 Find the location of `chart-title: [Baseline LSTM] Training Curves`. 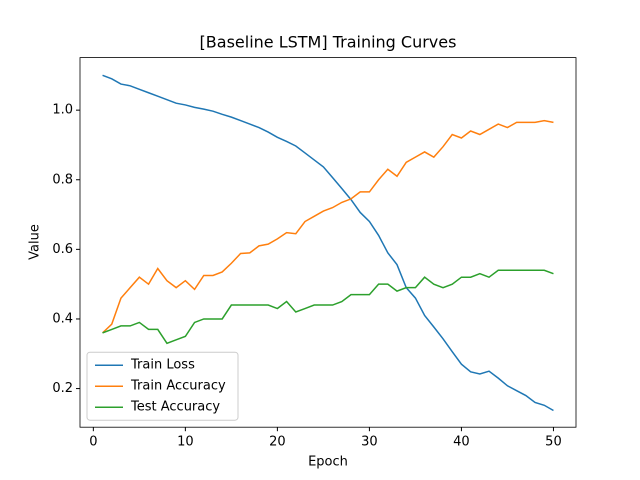

chart-title: [Baseline LSTM] Training Curves is located at coordinates (328, 42).